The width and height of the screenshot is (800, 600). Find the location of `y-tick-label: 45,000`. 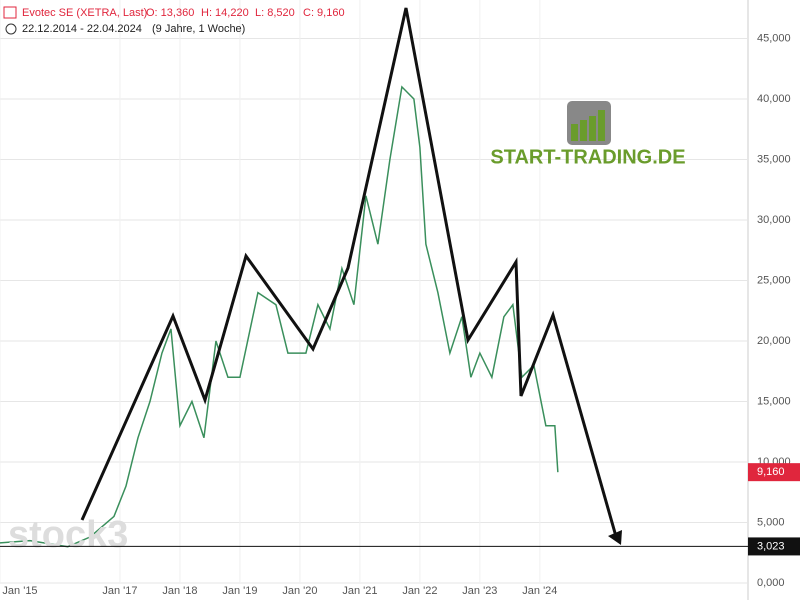

y-tick-label: 45,000 is located at coordinates (774, 38).